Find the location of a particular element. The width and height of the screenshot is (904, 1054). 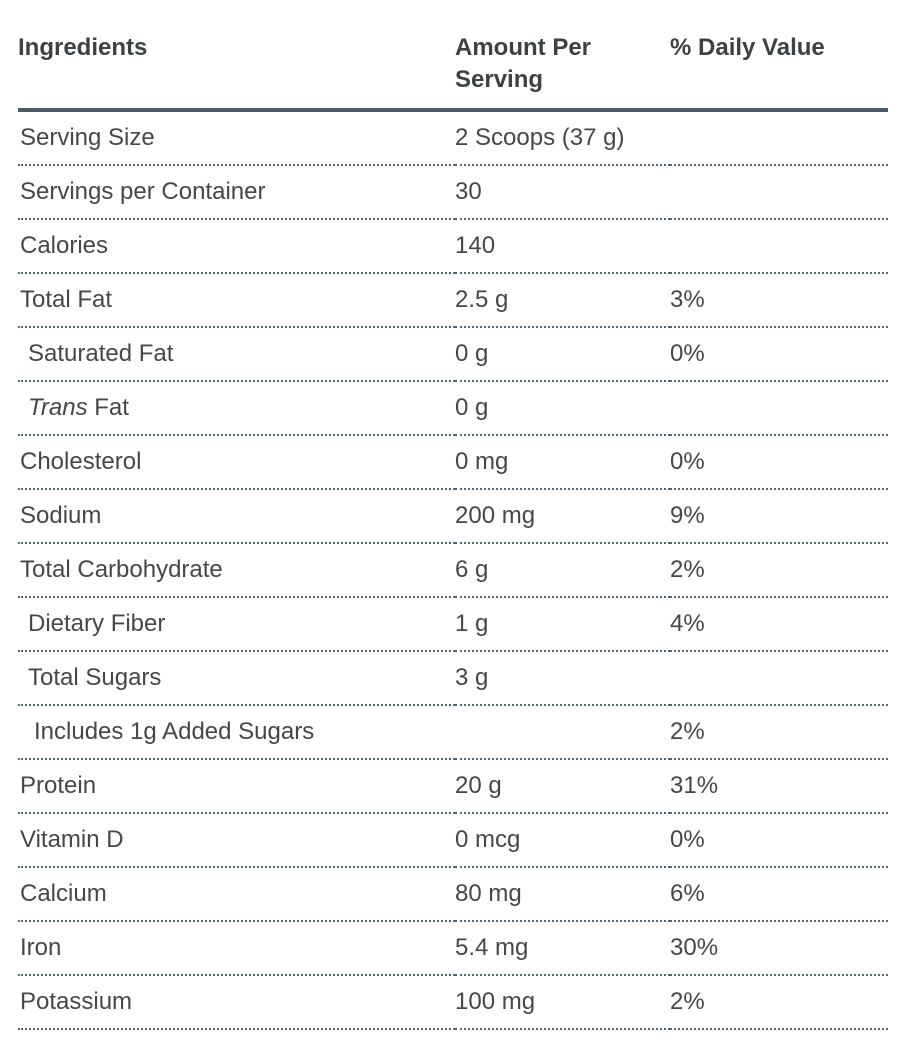

ingredient-label: Dietary Fiber is located at coordinates (236, 624).